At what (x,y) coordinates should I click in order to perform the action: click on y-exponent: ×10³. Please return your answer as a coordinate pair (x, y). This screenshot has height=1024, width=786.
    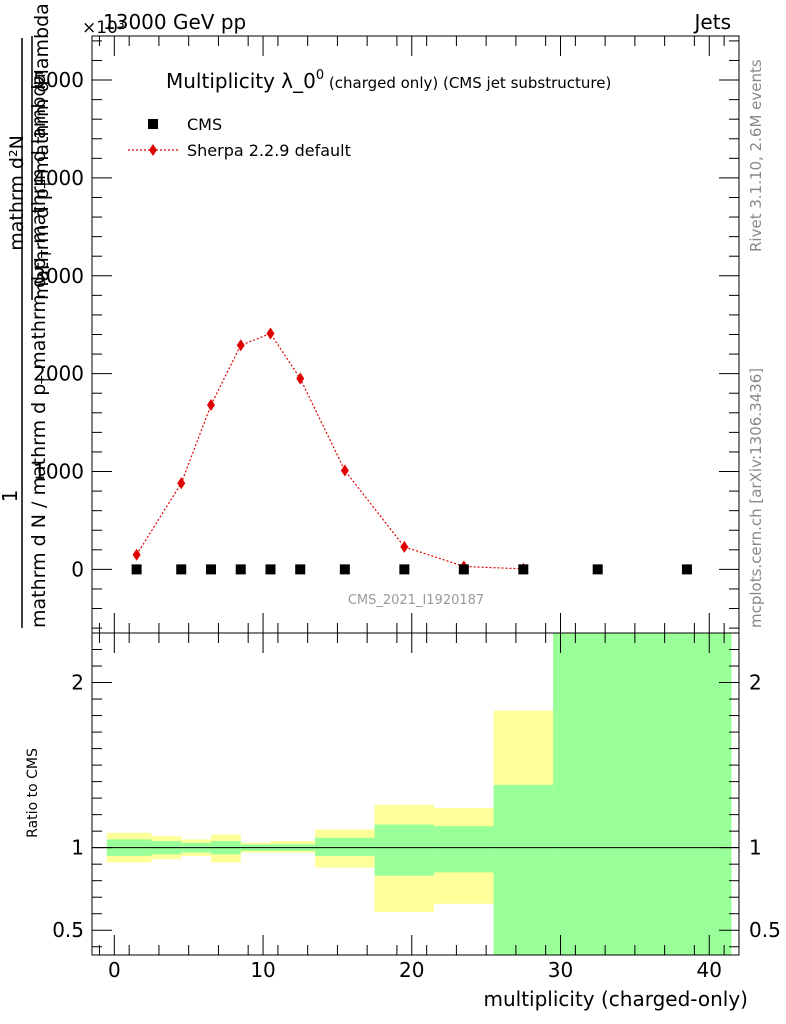
    Looking at the image, I should click on (103, 28).